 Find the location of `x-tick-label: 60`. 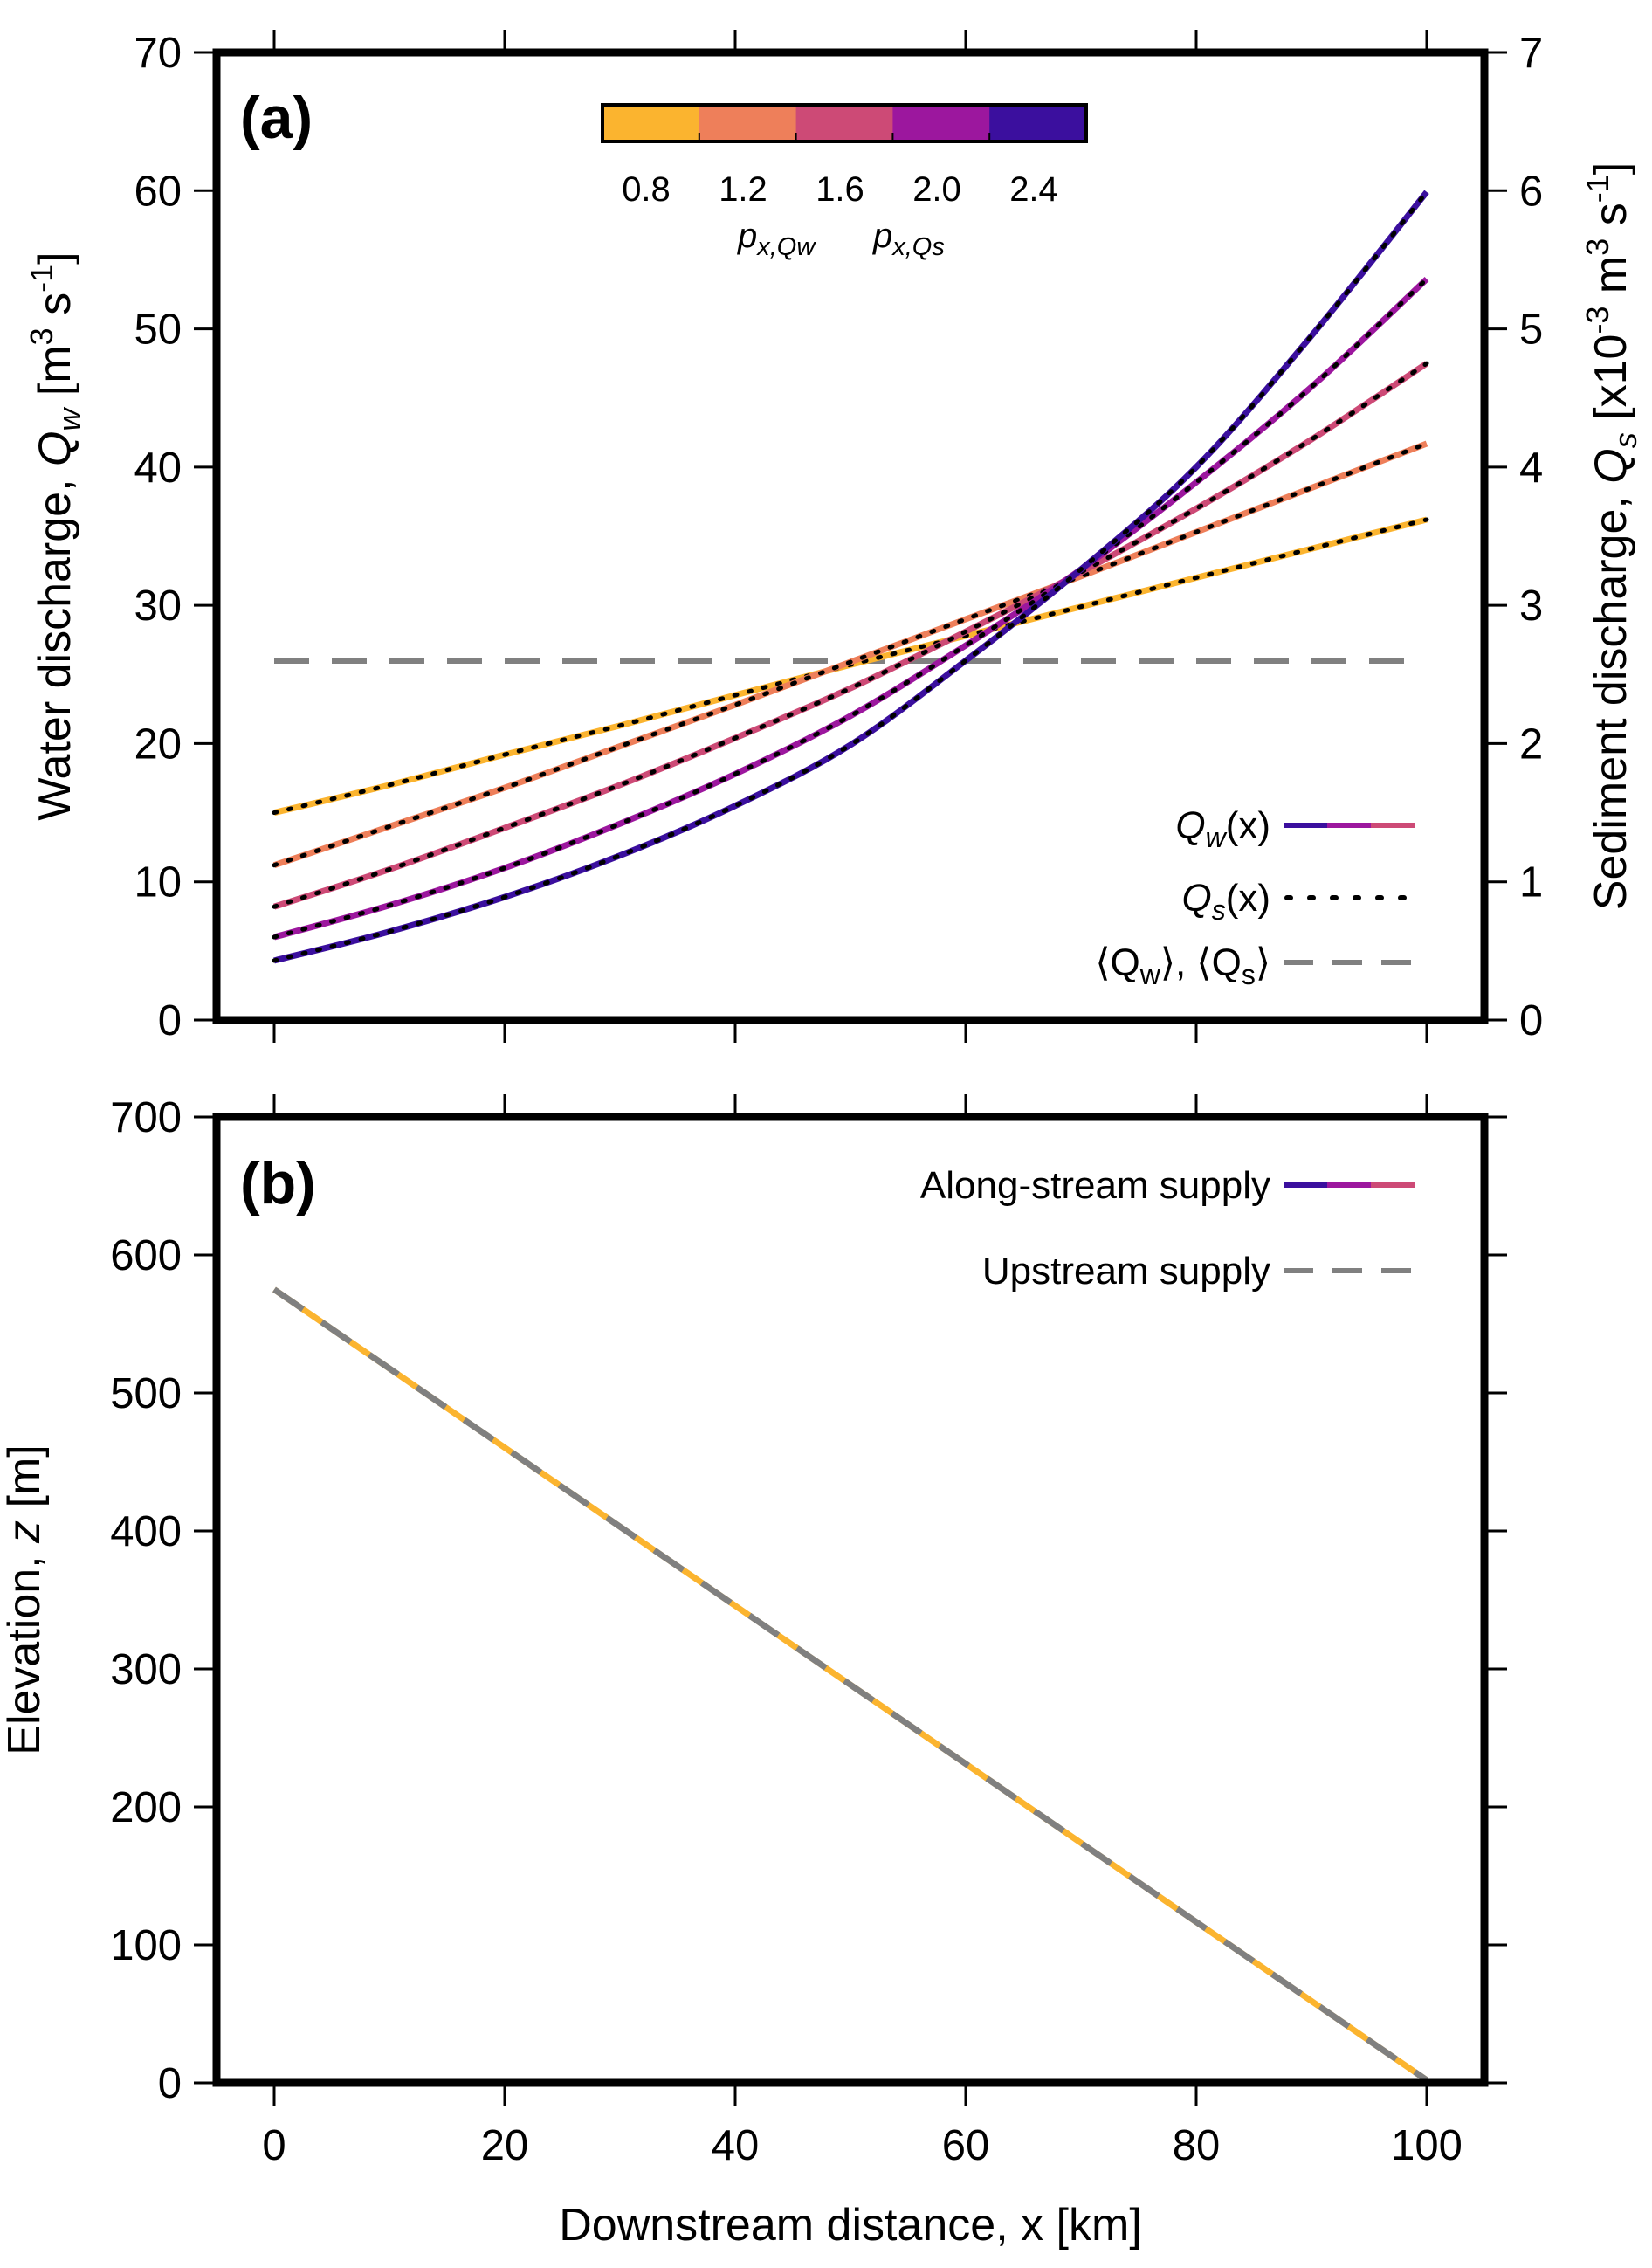

x-tick-label: 60 is located at coordinates (966, 2145).